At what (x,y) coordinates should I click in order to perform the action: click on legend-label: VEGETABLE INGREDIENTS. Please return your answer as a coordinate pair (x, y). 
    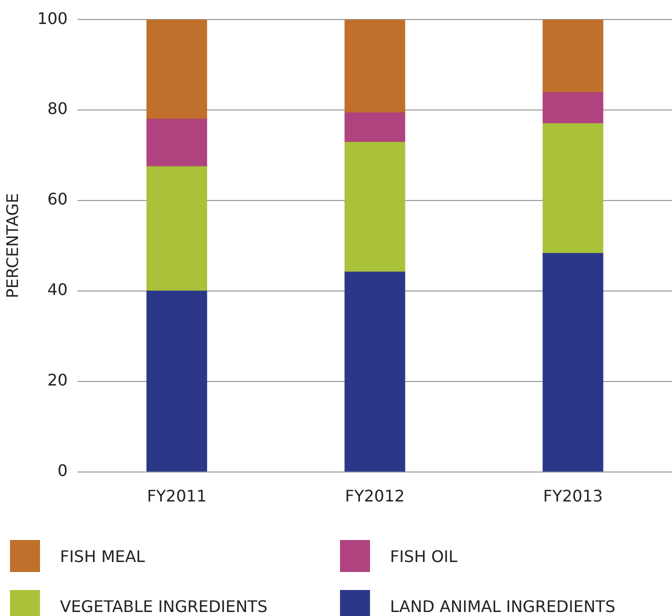
    Looking at the image, I should click on (164, 606).